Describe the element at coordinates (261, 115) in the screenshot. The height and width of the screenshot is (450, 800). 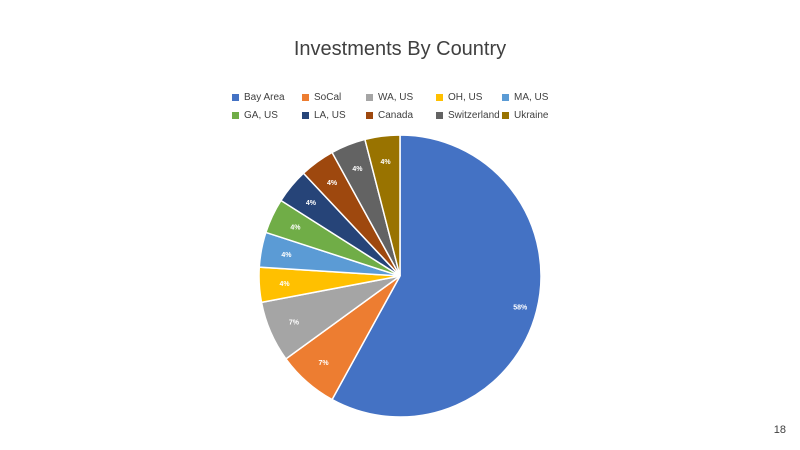
I see `legend-label: GA, US` at that location.